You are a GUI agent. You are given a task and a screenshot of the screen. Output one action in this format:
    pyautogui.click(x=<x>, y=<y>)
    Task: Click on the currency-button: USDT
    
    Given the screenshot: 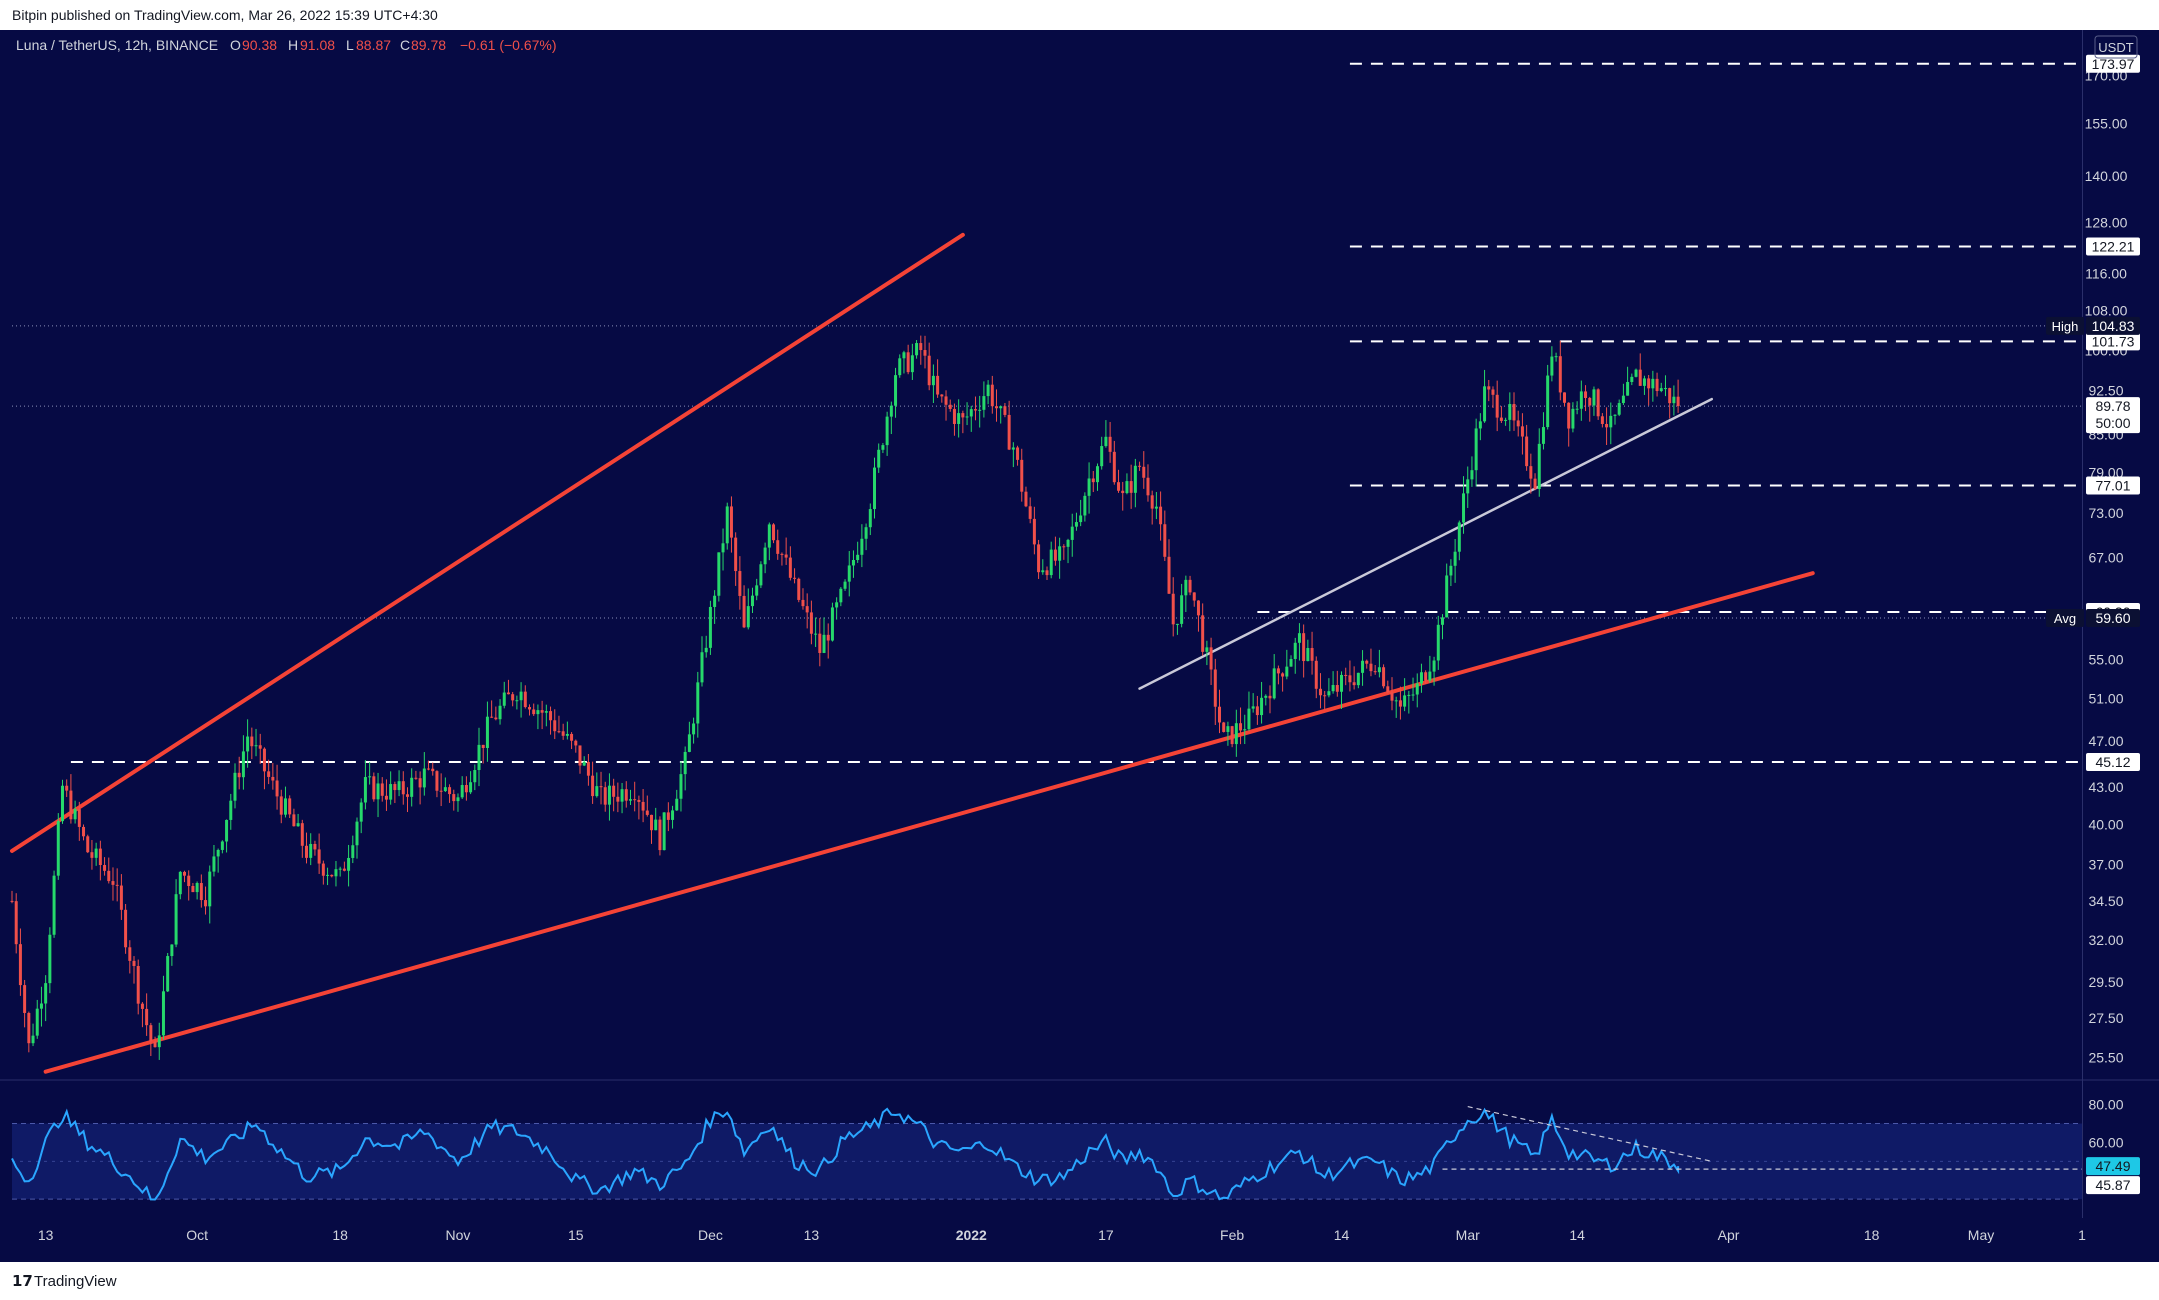 What is the action you would take?
    pyautogui.click(x=2116, y=47)
    